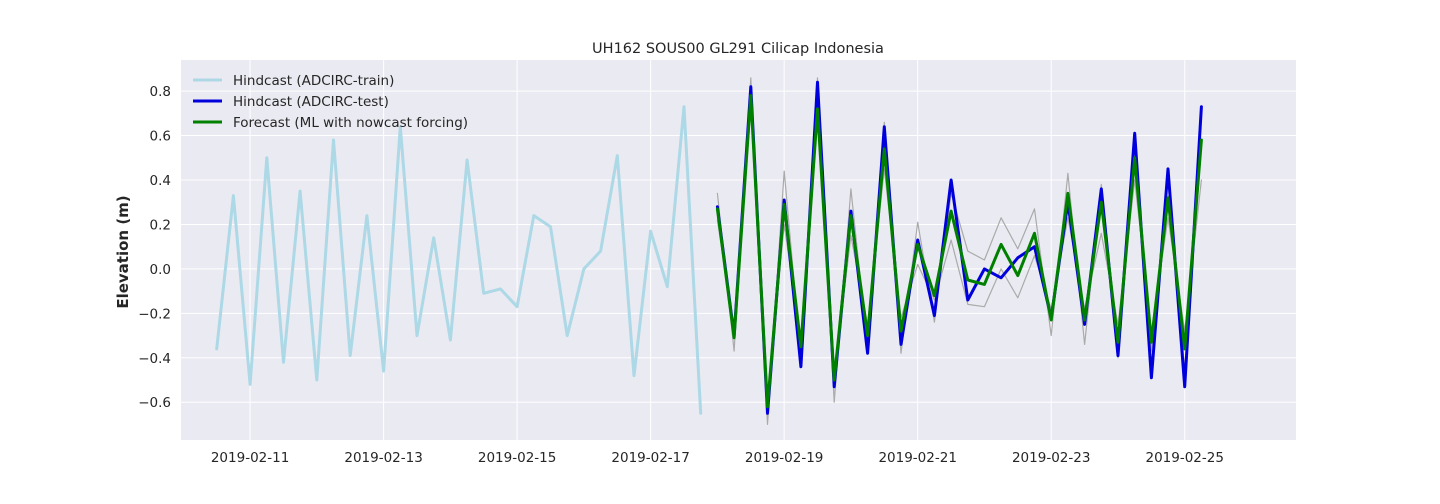 The image size is (1440, 504). What do you see at coordinates (383, 458) in the screenshot?
I see `x-tick-label: 2019-02-13` at bounding box center [383, 458].